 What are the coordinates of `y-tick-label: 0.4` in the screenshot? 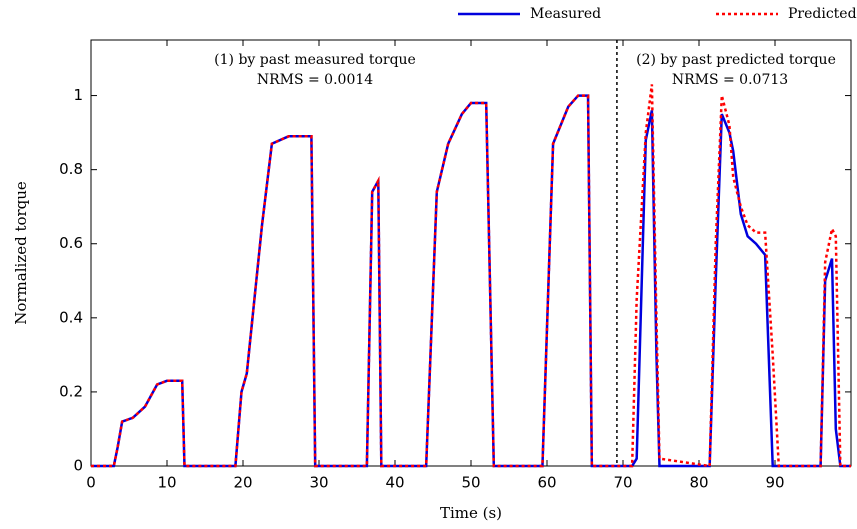 It's located at (71, 317).